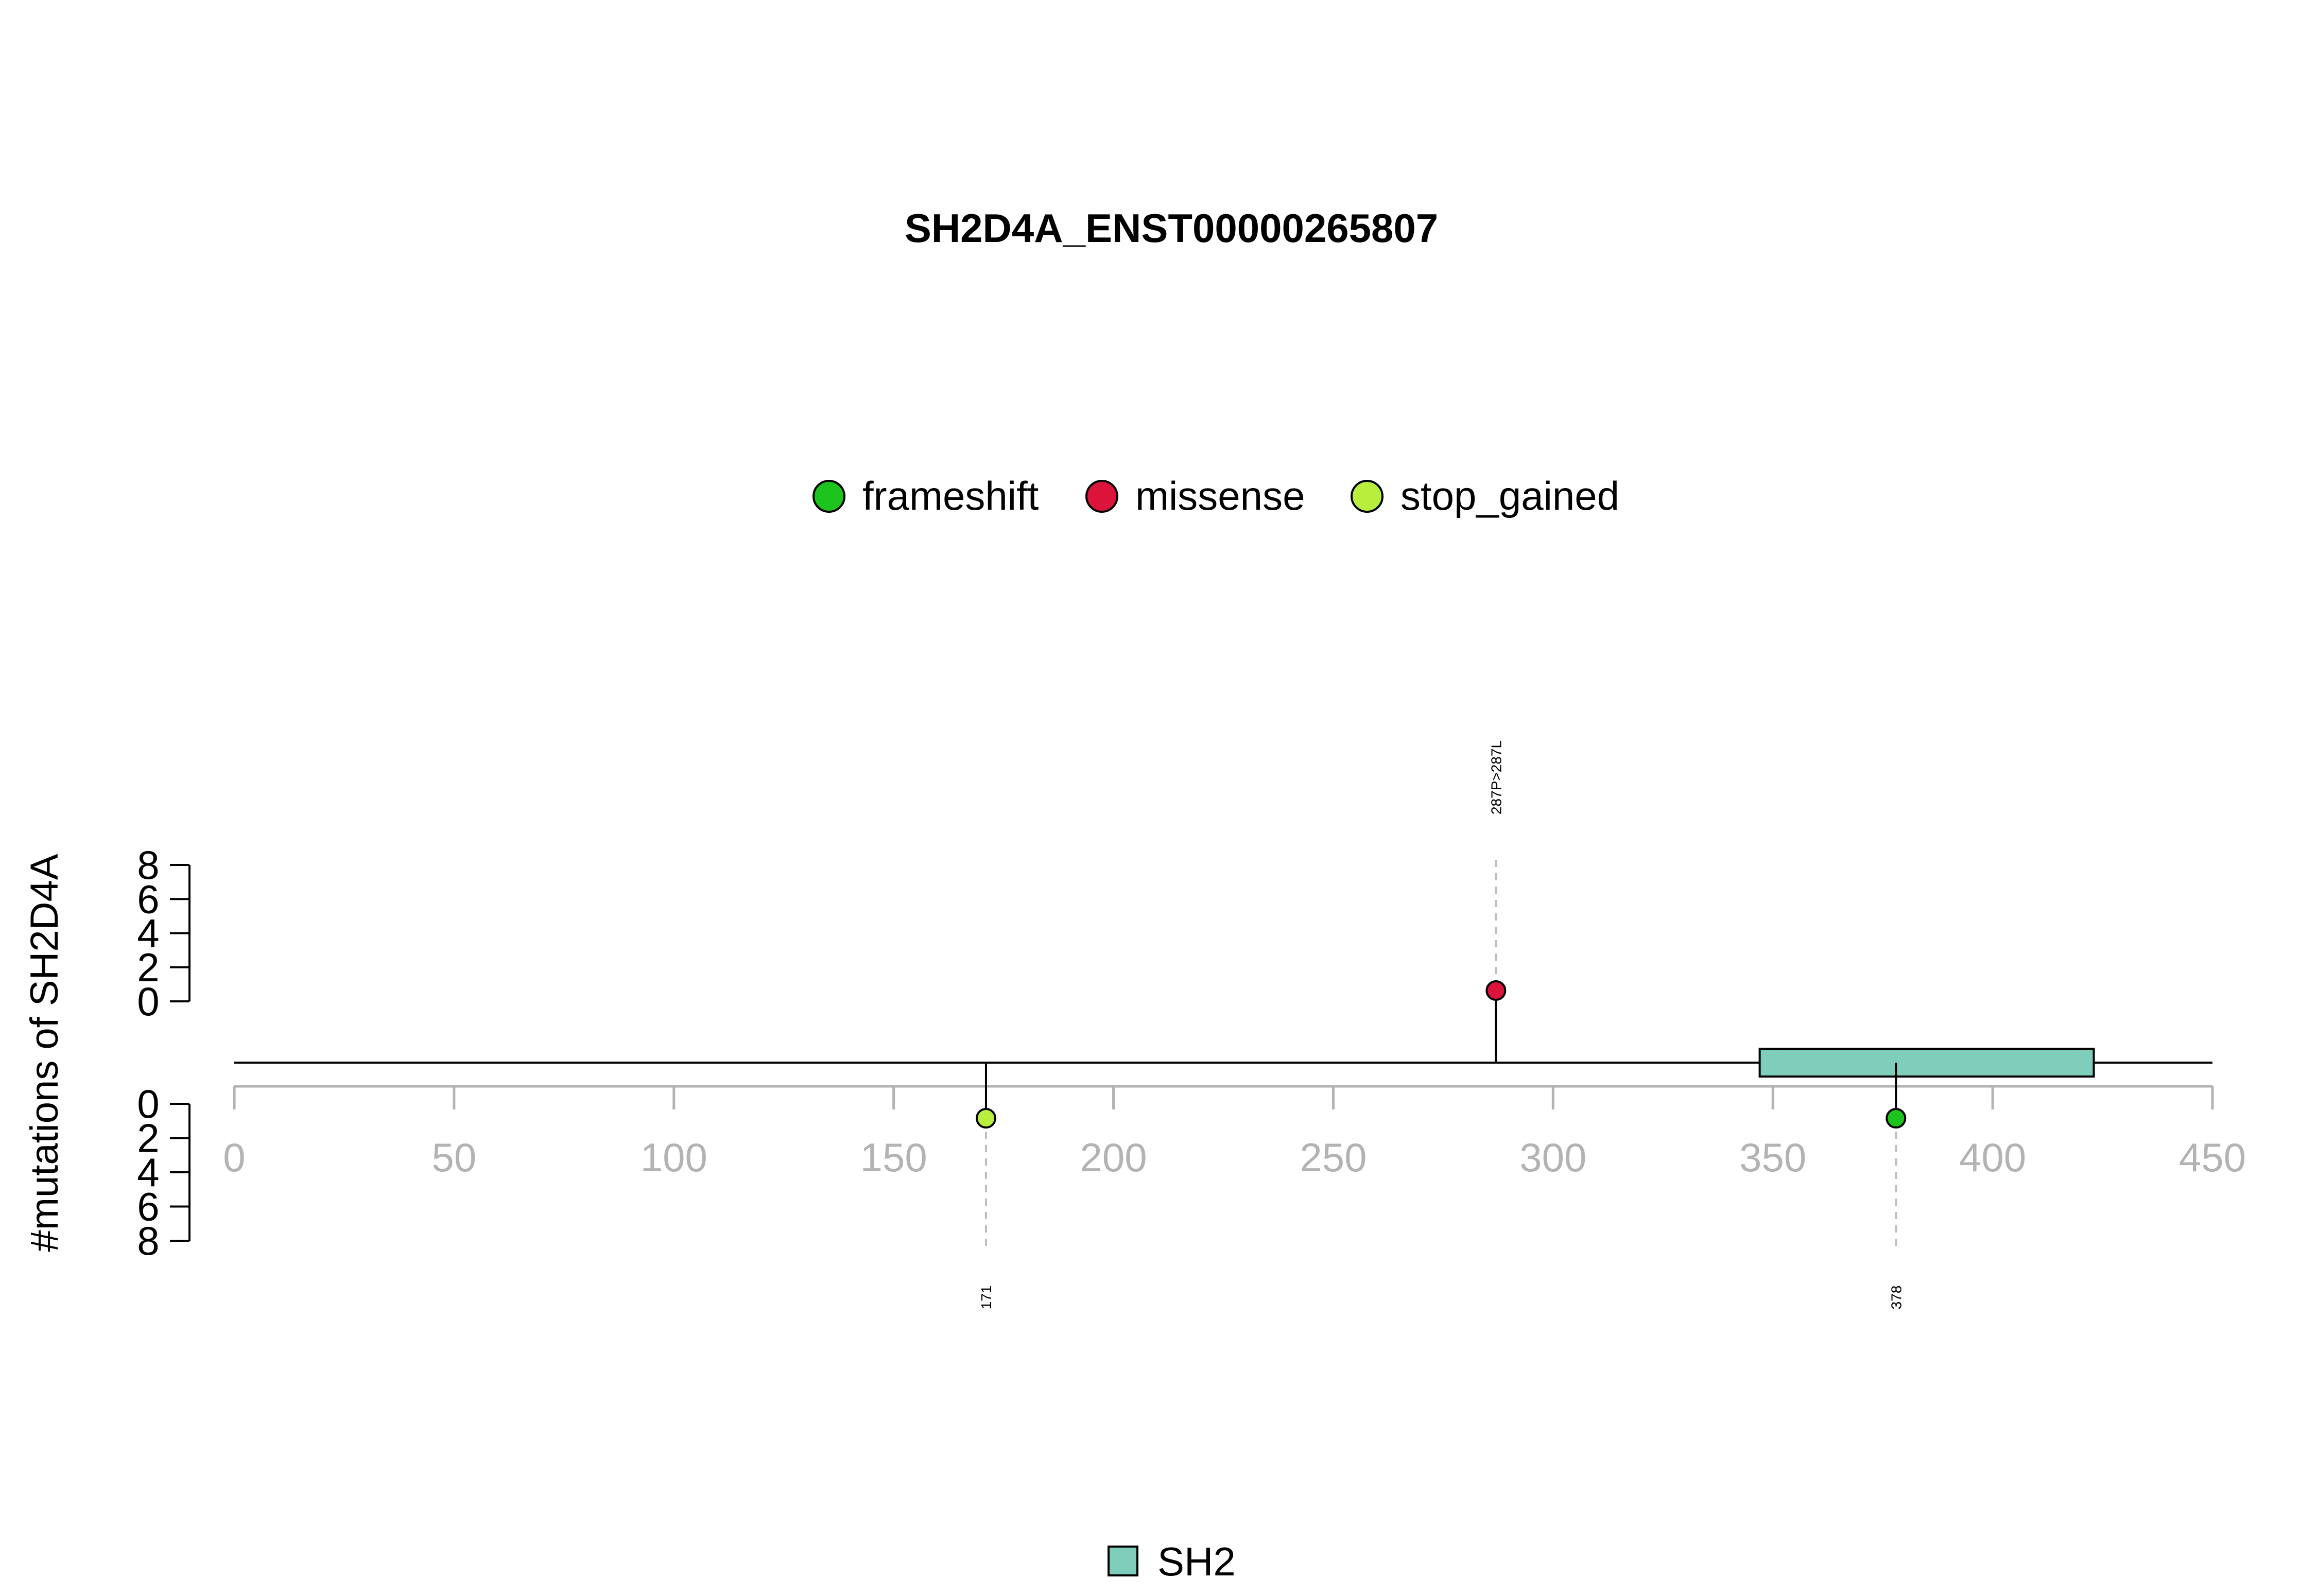  I want to click on y-bottom-tick-label: 6, so click(148, 1206).